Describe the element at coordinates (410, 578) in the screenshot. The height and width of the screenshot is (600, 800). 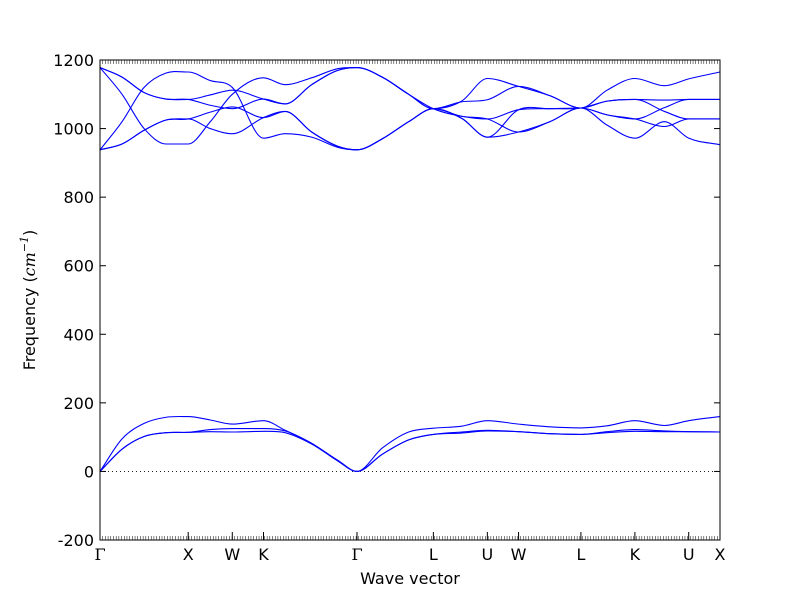
I see `x-axis-label: Wave vector` at that location.